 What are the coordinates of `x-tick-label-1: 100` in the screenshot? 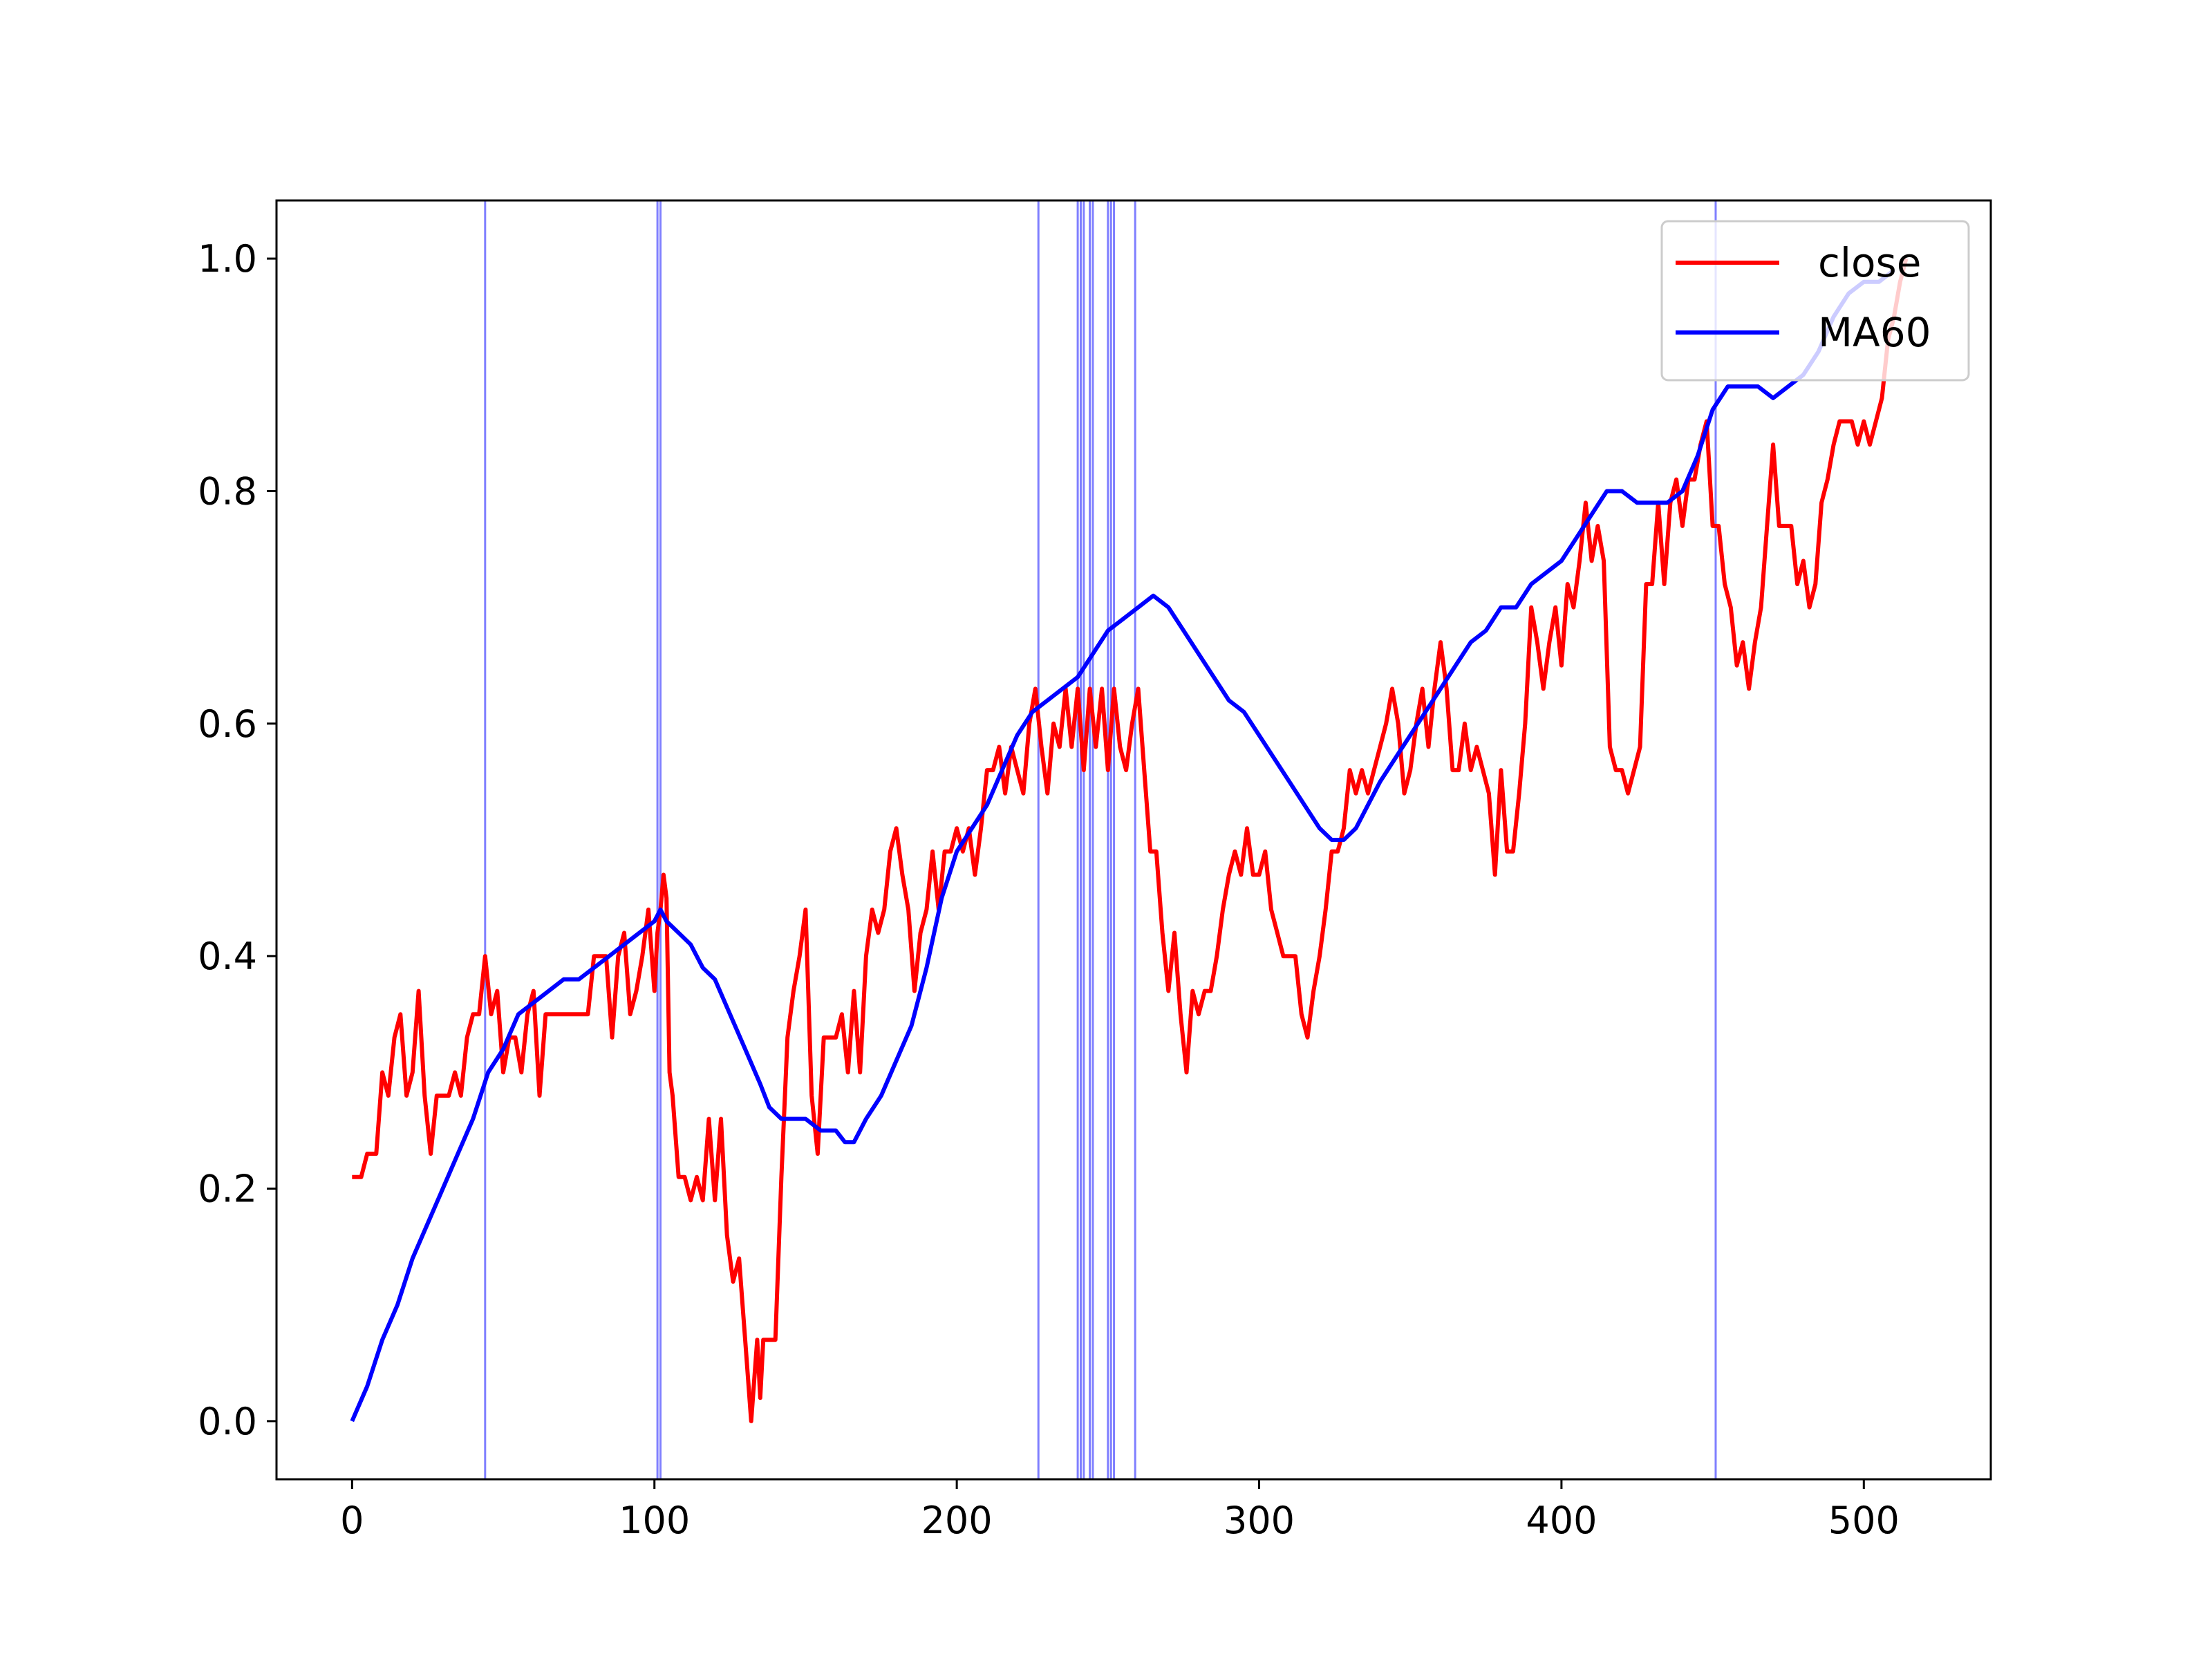 It's located at (654, 1521).